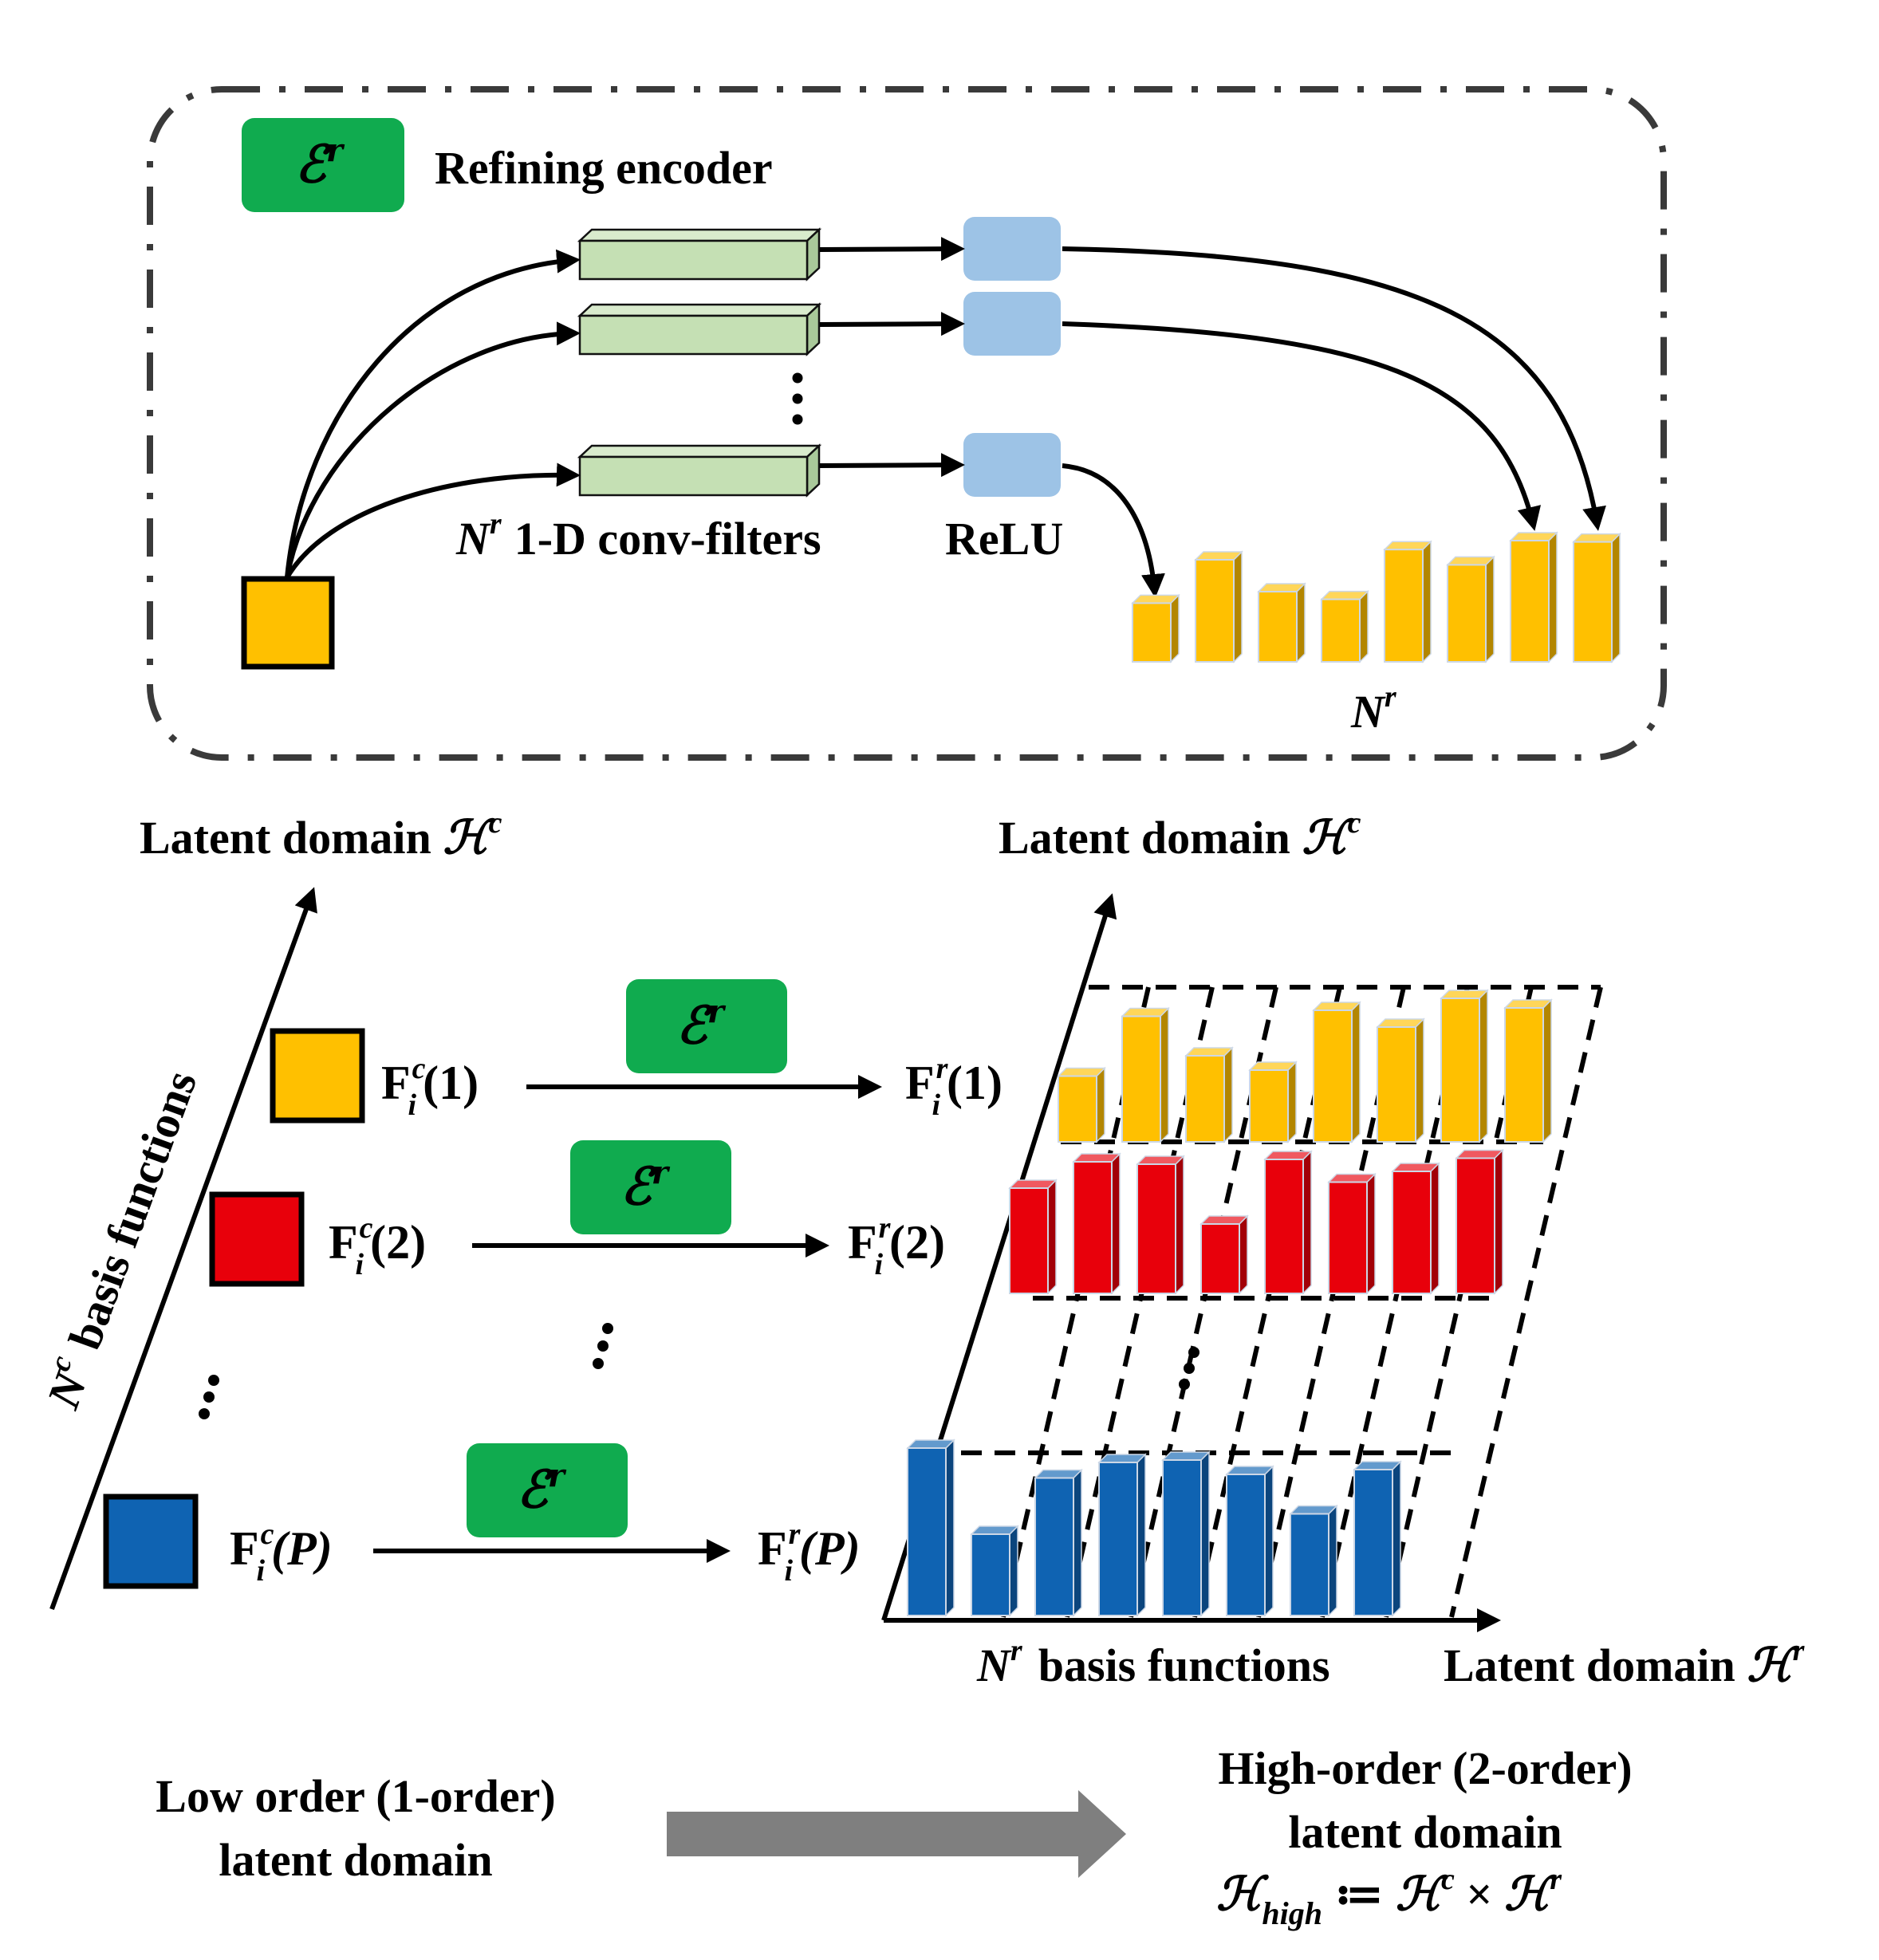  Describe the element at coordinates (1229, 1303) in the screenshot. I see `grid-bars` at that location.